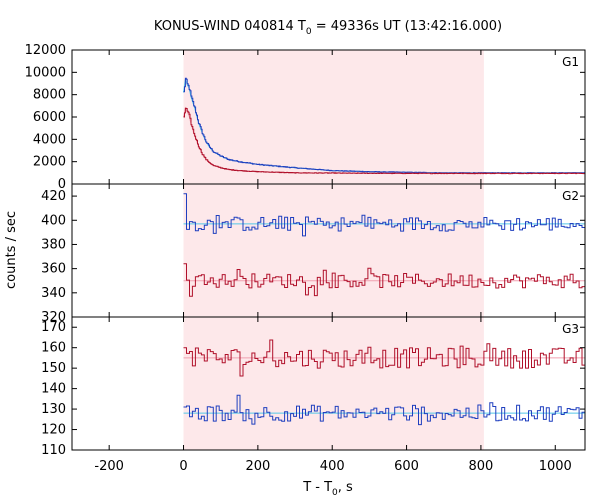  What do you see at coordinates (53, 368) in the screenshot?
I see `y-tick-label: 150` at bounding box center [53, 368].